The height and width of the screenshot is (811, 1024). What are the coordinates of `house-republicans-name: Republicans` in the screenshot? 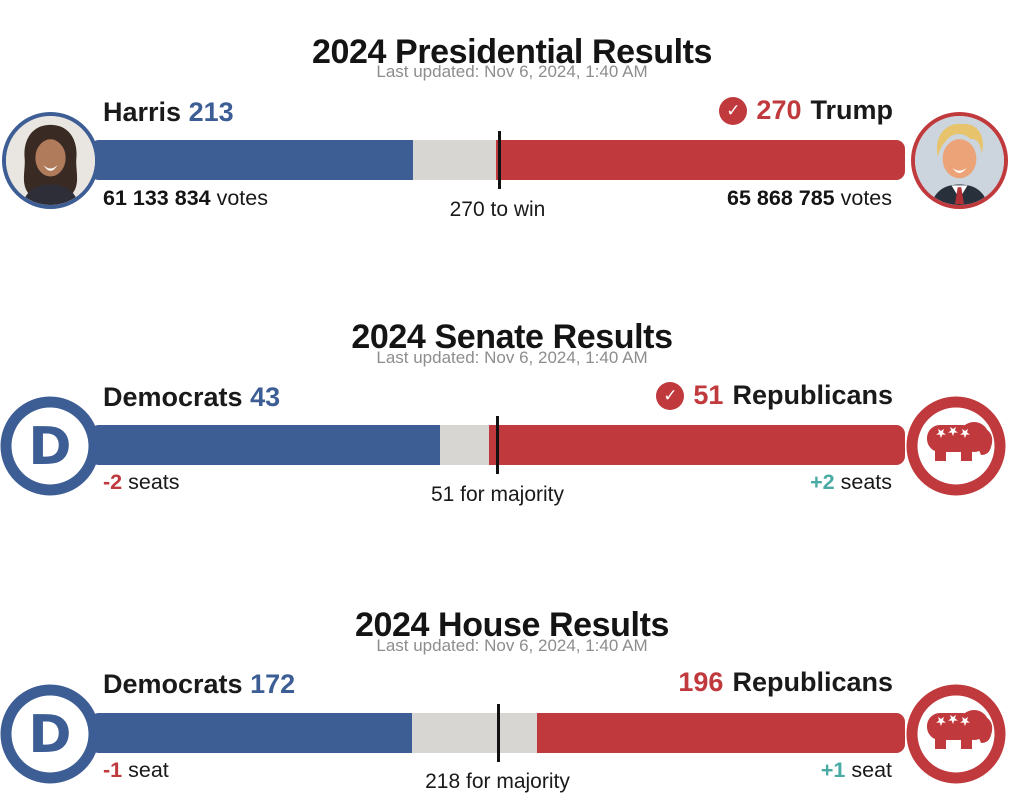 It's located at (812, 682).